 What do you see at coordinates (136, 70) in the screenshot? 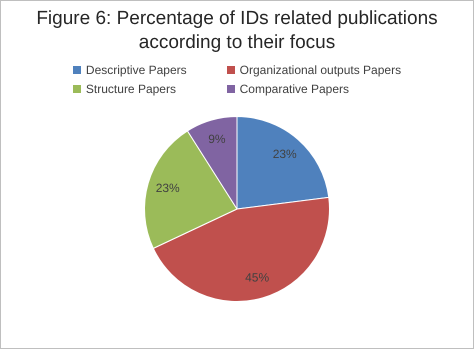
I see `legend-label: Descriptive Papers` at bounding box center [136, 70].